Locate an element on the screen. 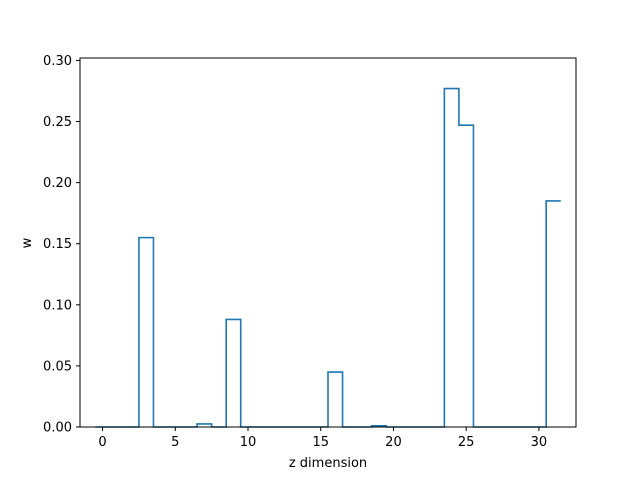 This screenshot has width=640, height=480. x-tick-label-5: 5 is located at coordinates (175, 442).